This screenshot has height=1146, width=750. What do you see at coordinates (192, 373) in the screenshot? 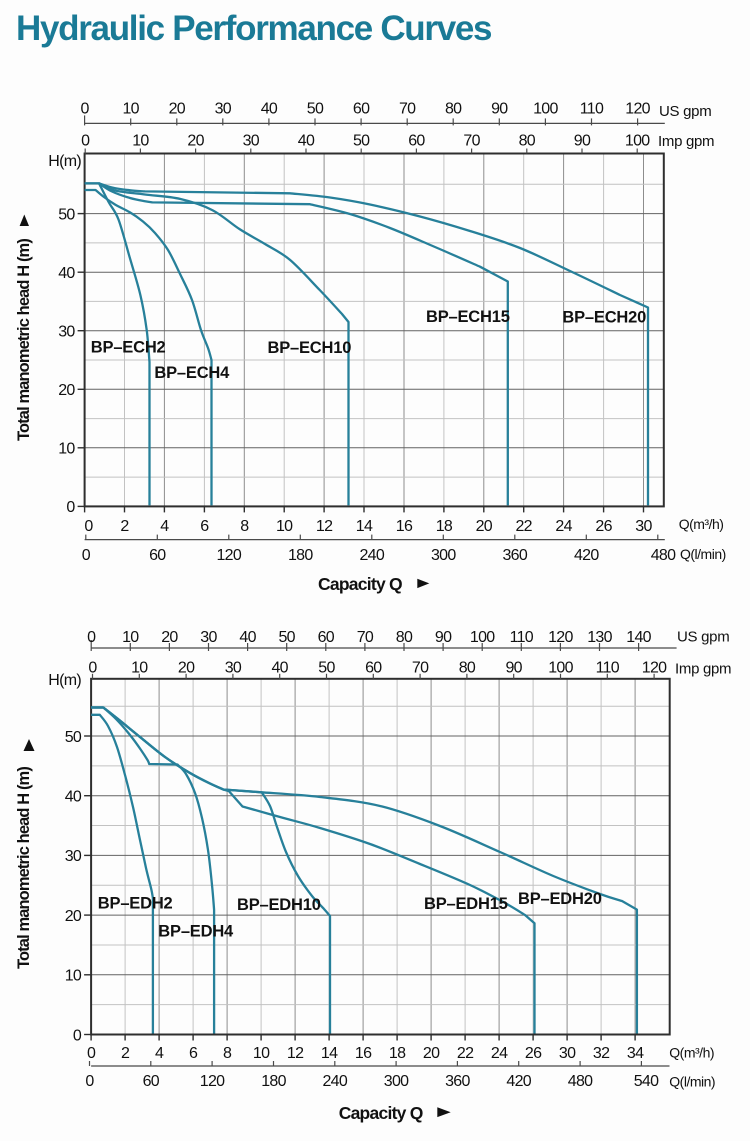
I see `svg-text: BP–ECH4` at bounding box center [192, 373].